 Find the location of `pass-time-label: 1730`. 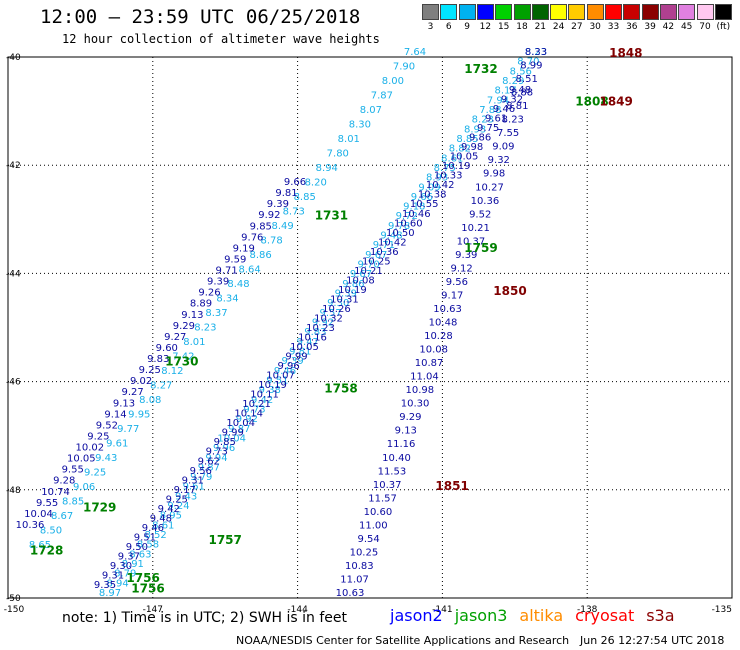

pass-time-label: 1730 is located at coordinates (181, 361).